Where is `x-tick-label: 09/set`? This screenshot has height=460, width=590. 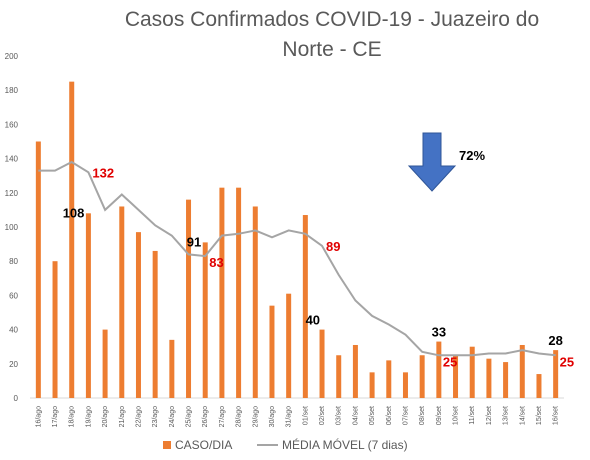 x-tick-label: 09/set is located at coordinates (439, 415).